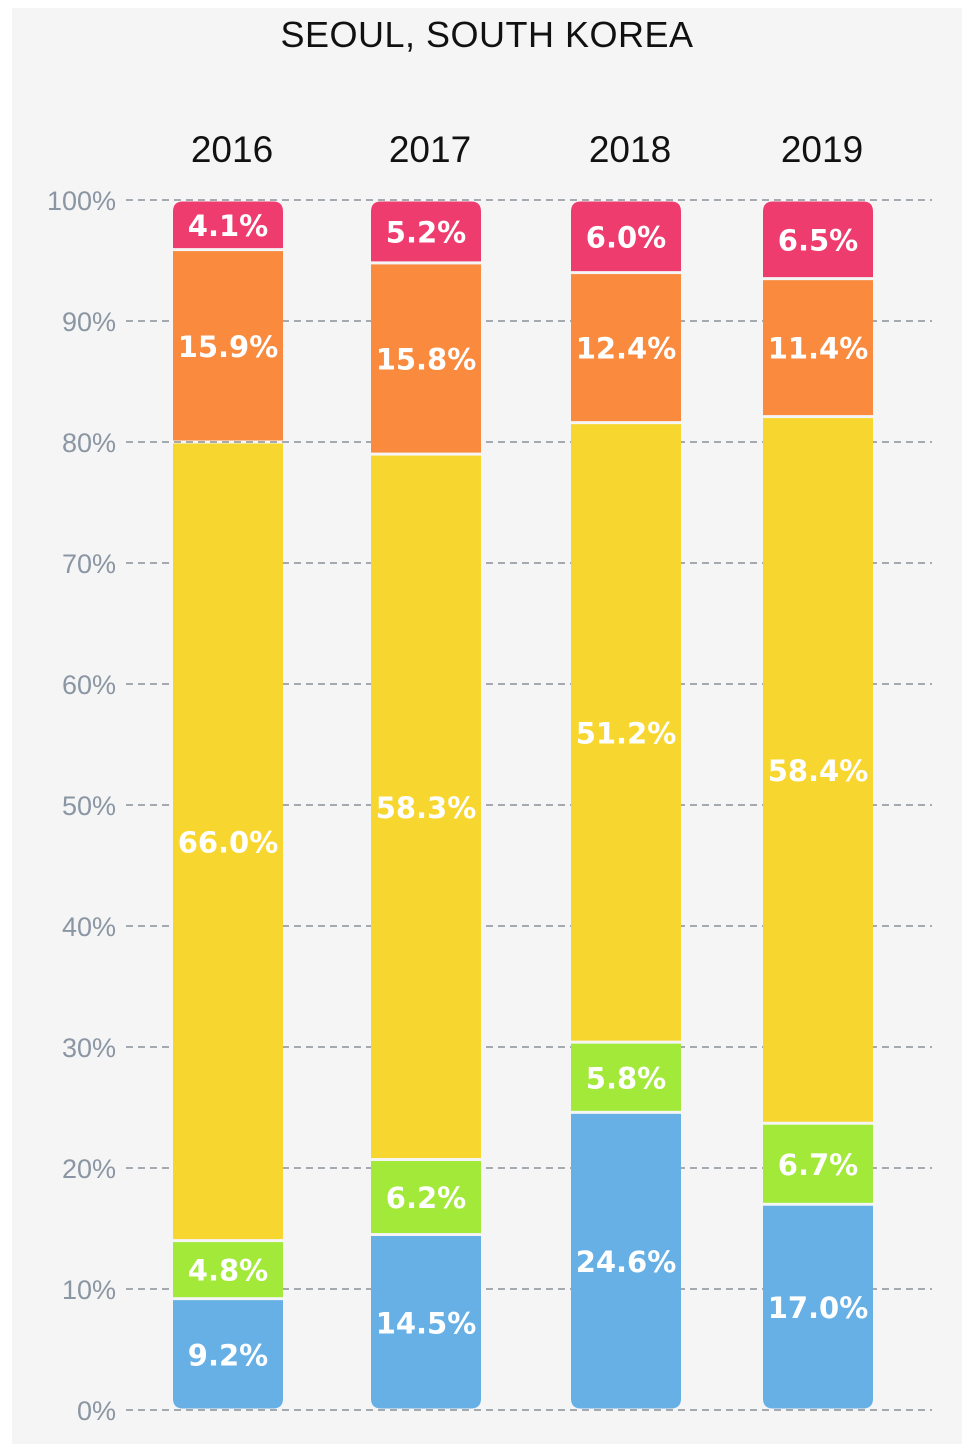 Image resolution: width=974 pixels, height=1452 pixels. I want to click on x-category-label: 2019, so click(822, 149).